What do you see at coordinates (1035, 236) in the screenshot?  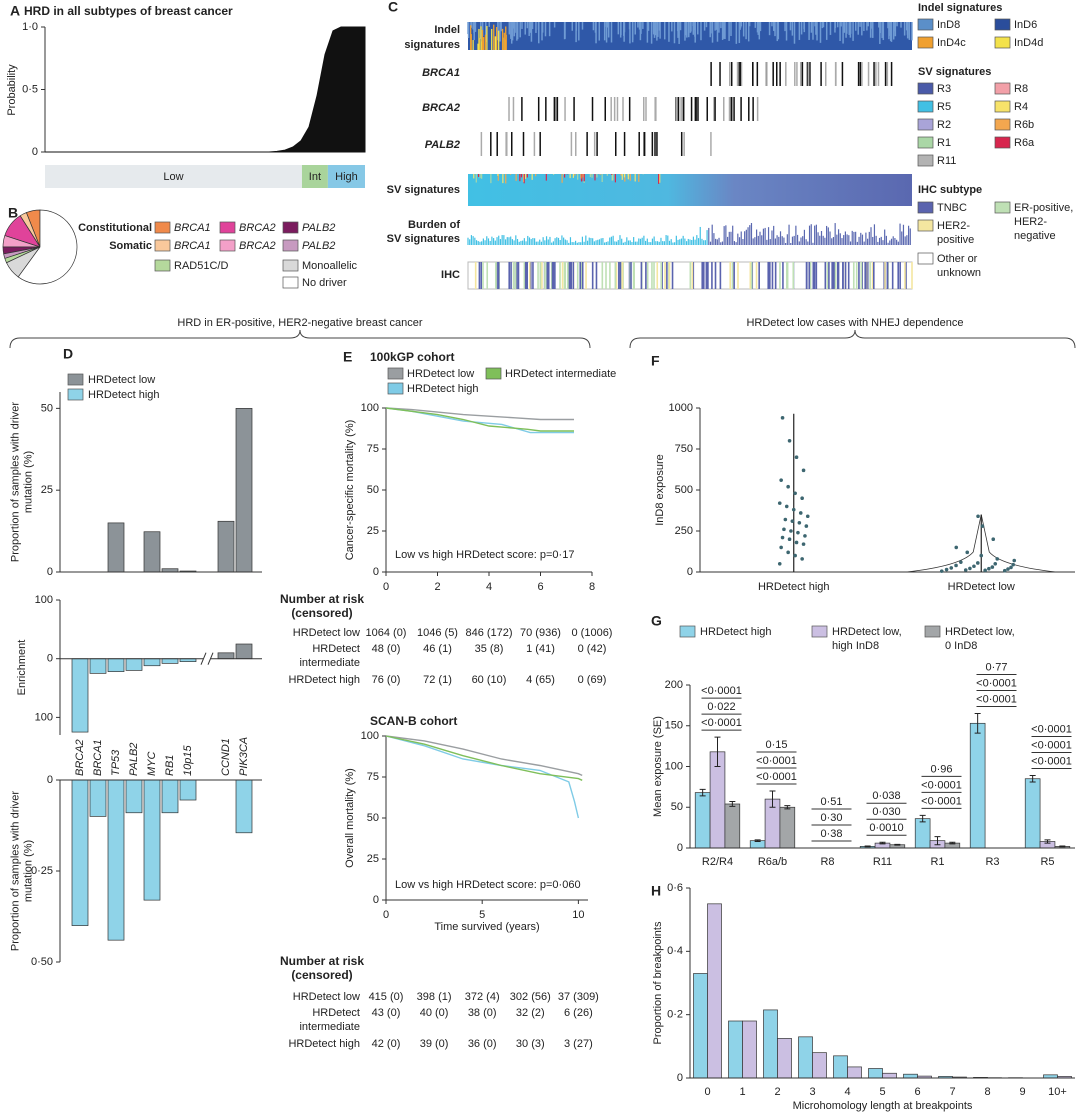 I see `legend-label: negative` at bounding box center [1035, 236].